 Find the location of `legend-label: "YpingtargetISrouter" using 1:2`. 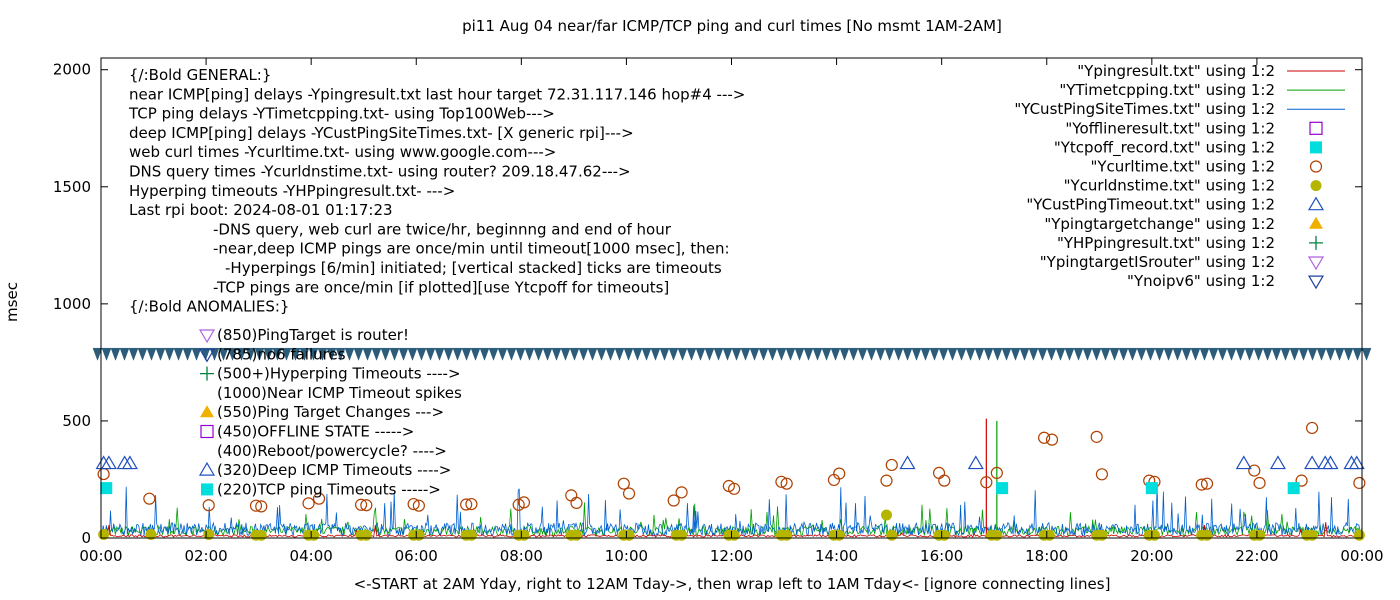

legend-label: "YpingtargetISrouter" using 1:2 is located at coordinates (1157, 262).